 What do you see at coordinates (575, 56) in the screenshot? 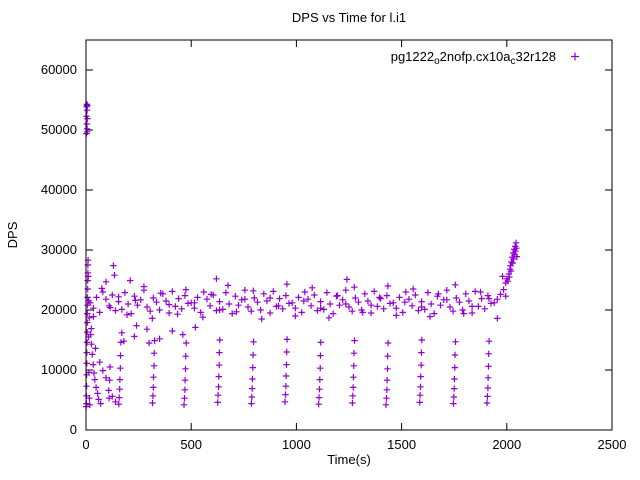
I see `legend-plus-marker` at bounding box center [575, 56].